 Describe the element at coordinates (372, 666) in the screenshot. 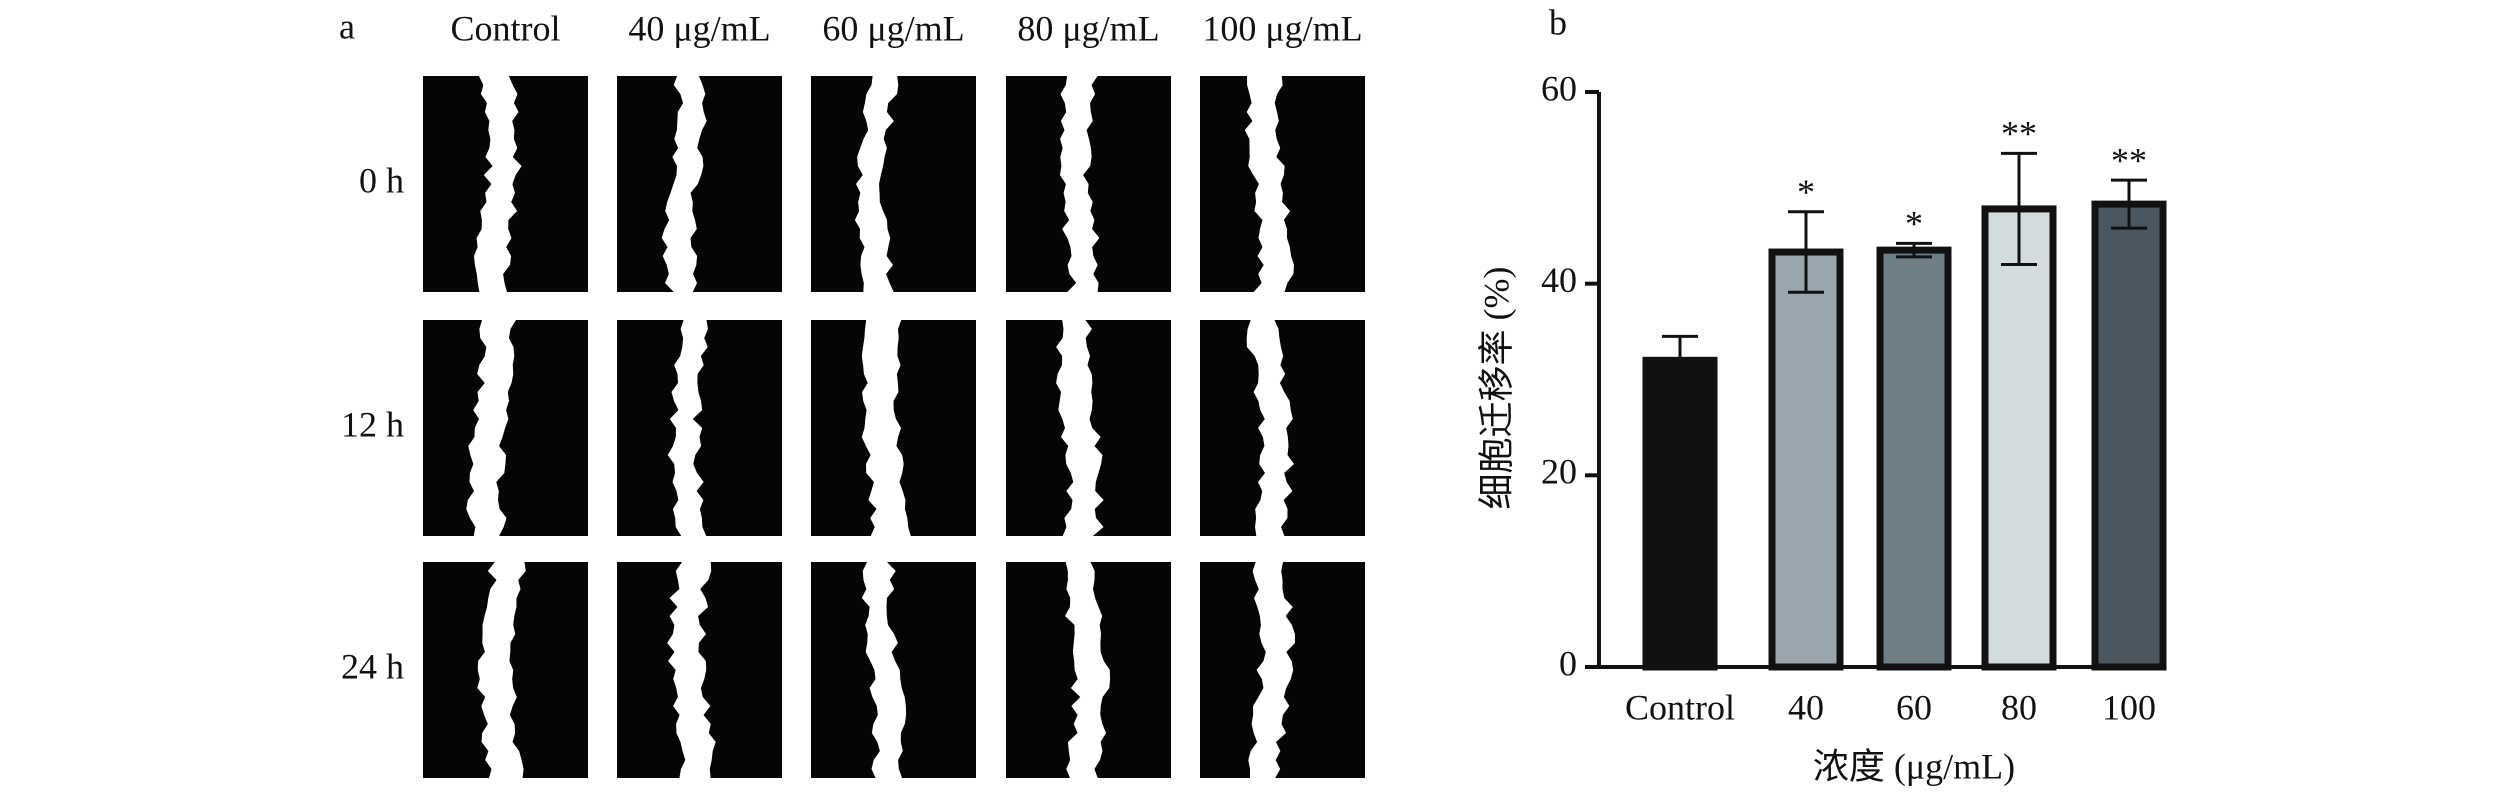

I see `row-label: 24 h` at that location.